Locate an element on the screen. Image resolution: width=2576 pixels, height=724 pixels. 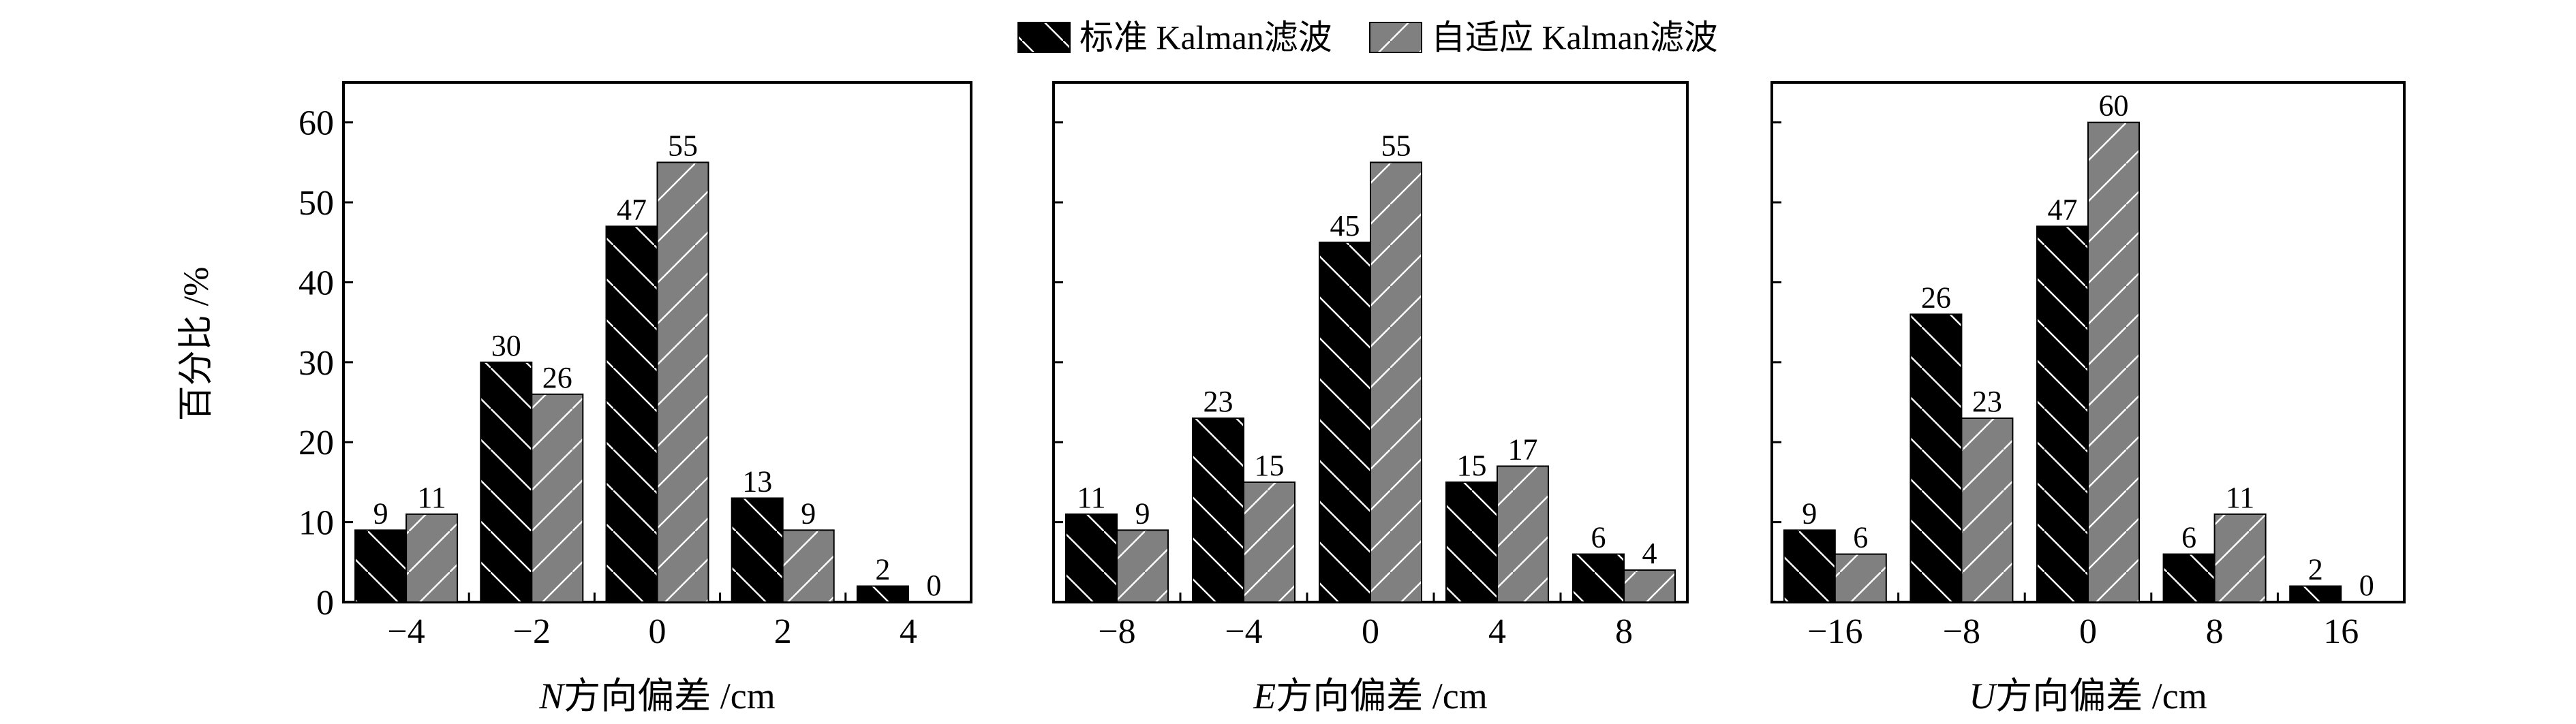
x-axis-label: N方向偏差 /cm is located at coordinates (657, 696).